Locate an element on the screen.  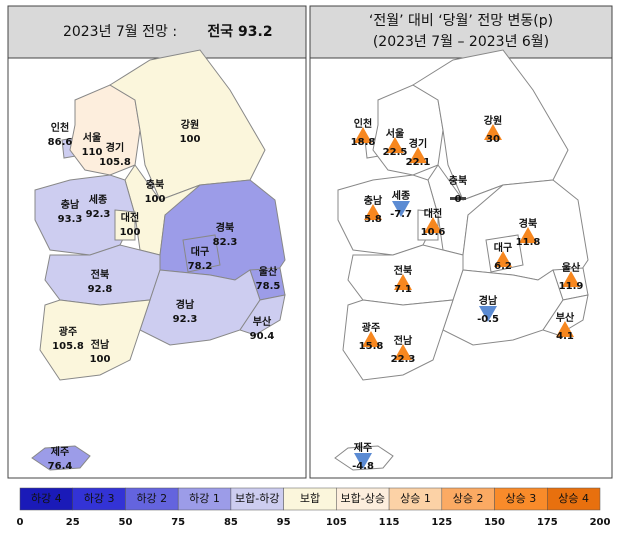
region-name: 대구 is located at coordinates (503, 247).